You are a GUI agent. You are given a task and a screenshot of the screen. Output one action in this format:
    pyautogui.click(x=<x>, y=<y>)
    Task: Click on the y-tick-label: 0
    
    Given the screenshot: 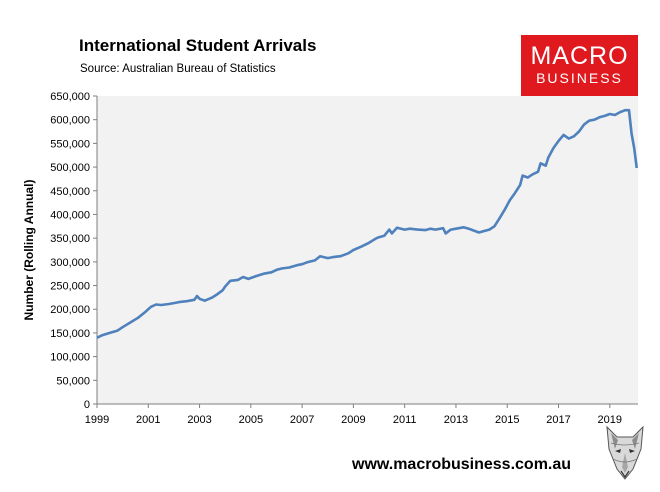 What is the action you would take?
    pyautogui.click(x=87, y=405)
    